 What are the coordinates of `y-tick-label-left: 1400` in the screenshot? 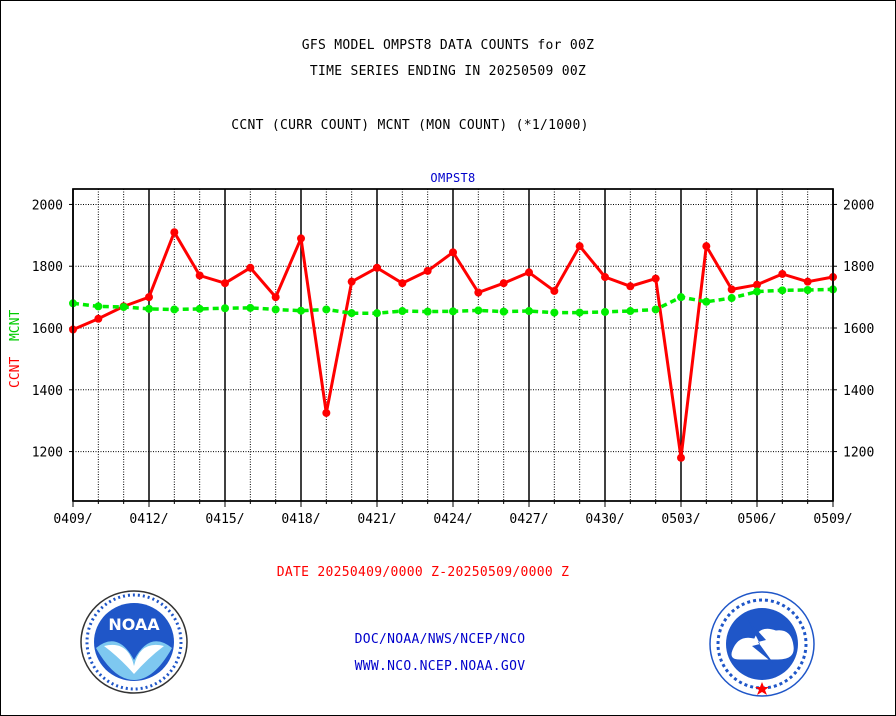 It's located at (47, 391).